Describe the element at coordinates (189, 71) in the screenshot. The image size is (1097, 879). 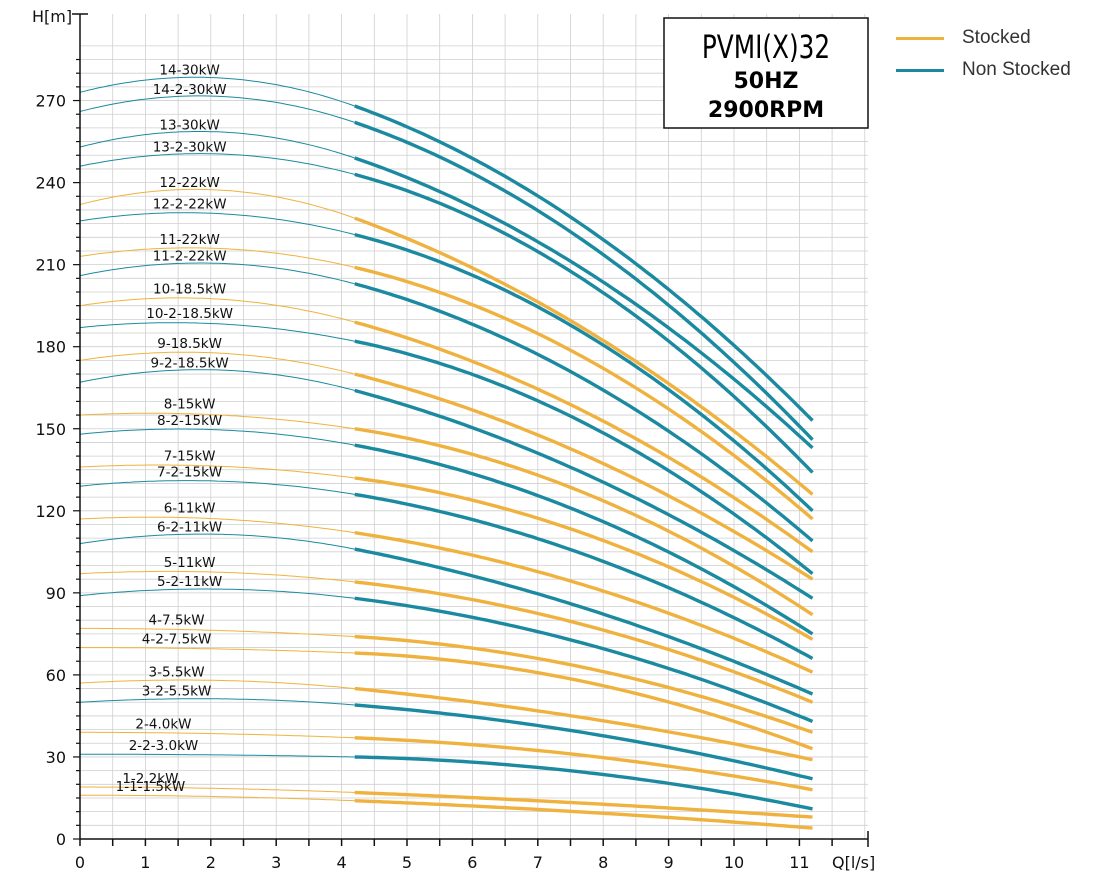
I see `curve-label: 14-30kW` at that location.